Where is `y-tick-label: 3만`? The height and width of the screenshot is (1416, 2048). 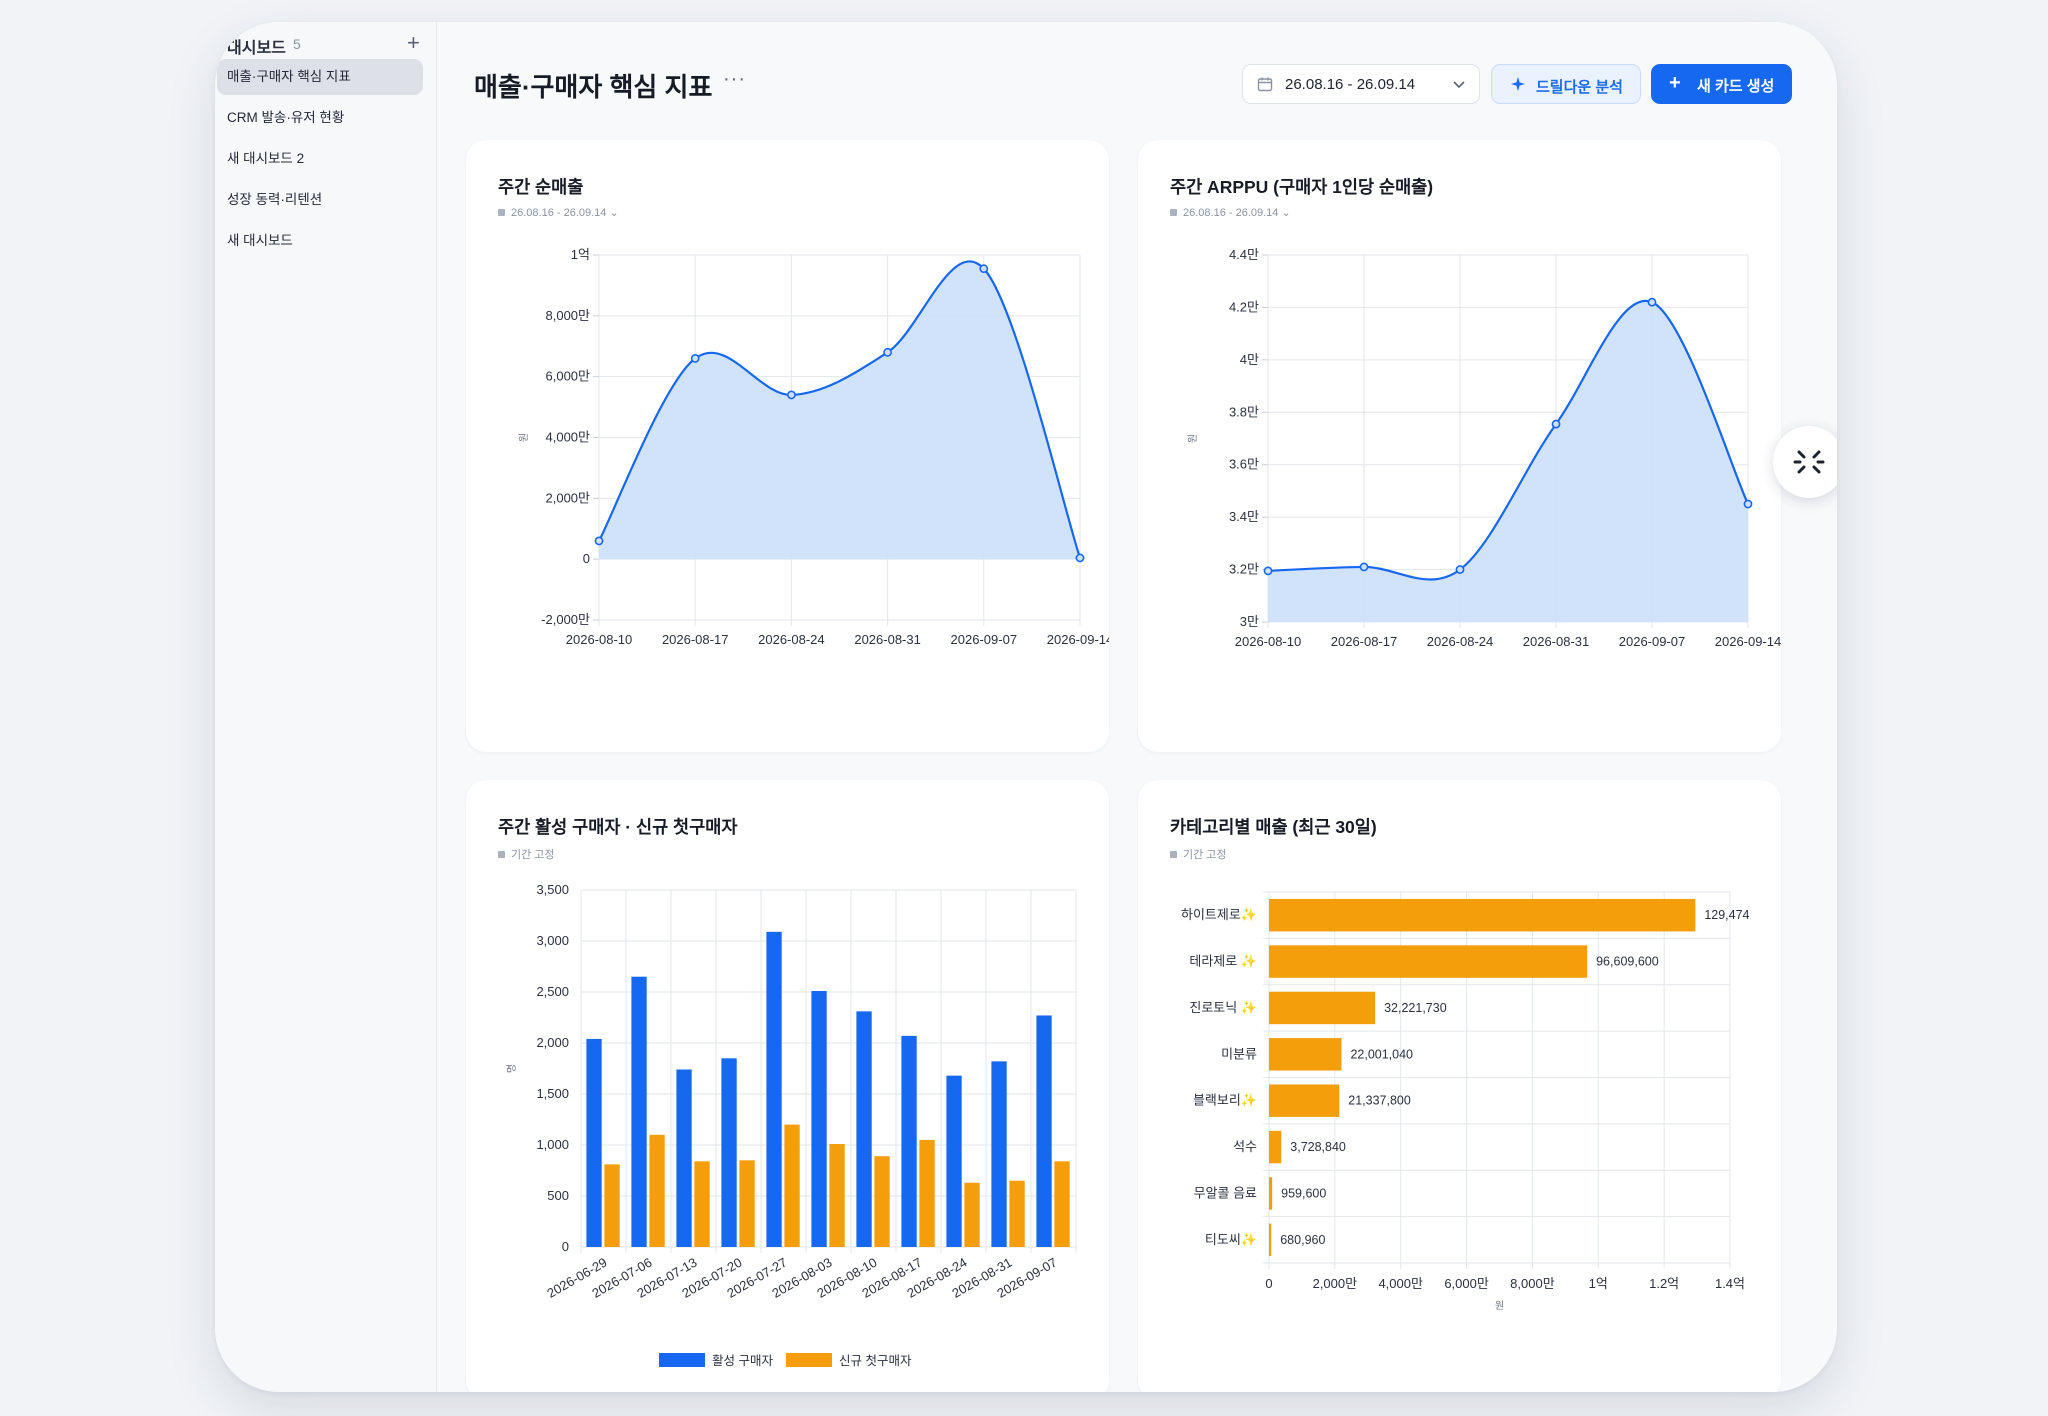 y-tick-label: 3만 is located at coordinates (1249, 621).